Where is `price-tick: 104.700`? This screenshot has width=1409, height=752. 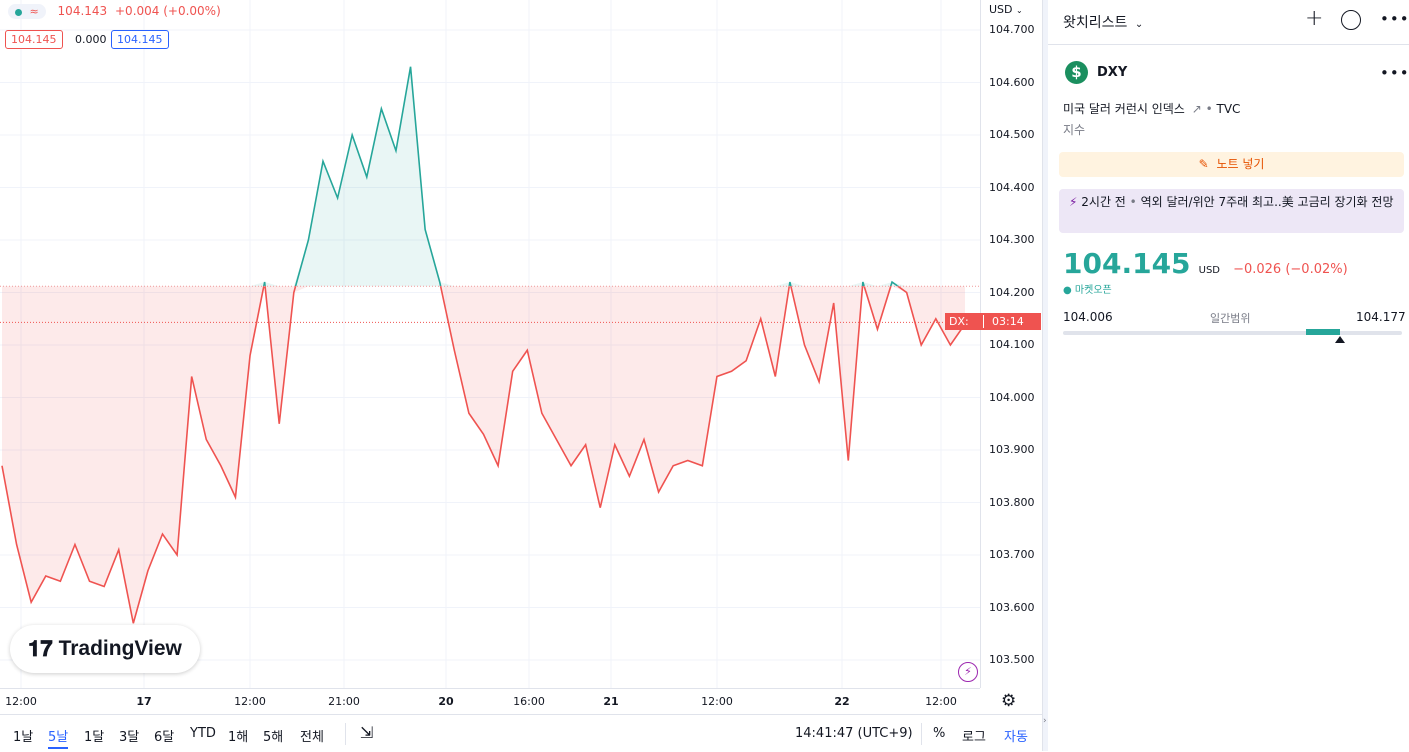
price-tick: 104.700 is located at coordinates (1012, 29).